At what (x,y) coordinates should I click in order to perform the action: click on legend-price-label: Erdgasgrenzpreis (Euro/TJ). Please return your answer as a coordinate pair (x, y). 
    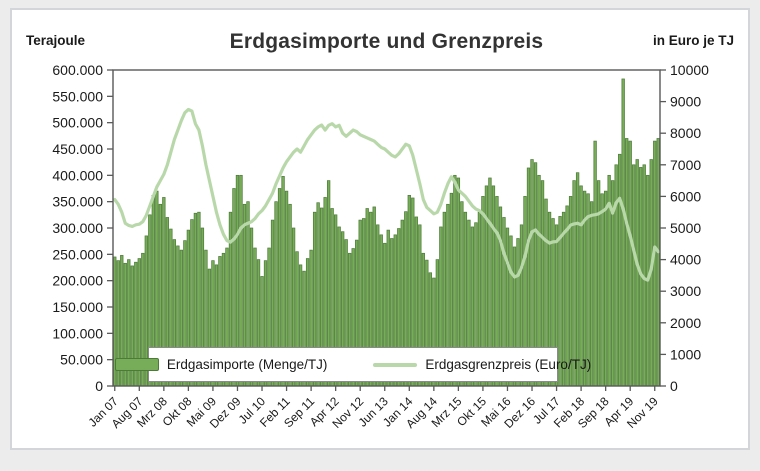
    Looking at the image, I should click on (508, 364).